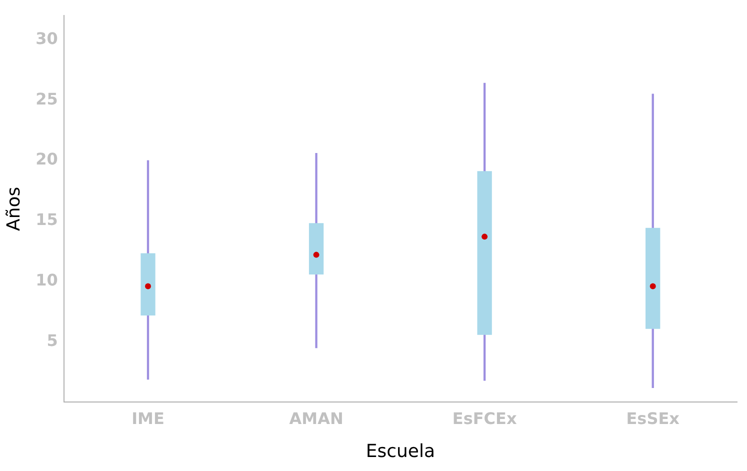 The image size is (747, 471). I want to click on y-tick-label: 20, so click(47, 159).